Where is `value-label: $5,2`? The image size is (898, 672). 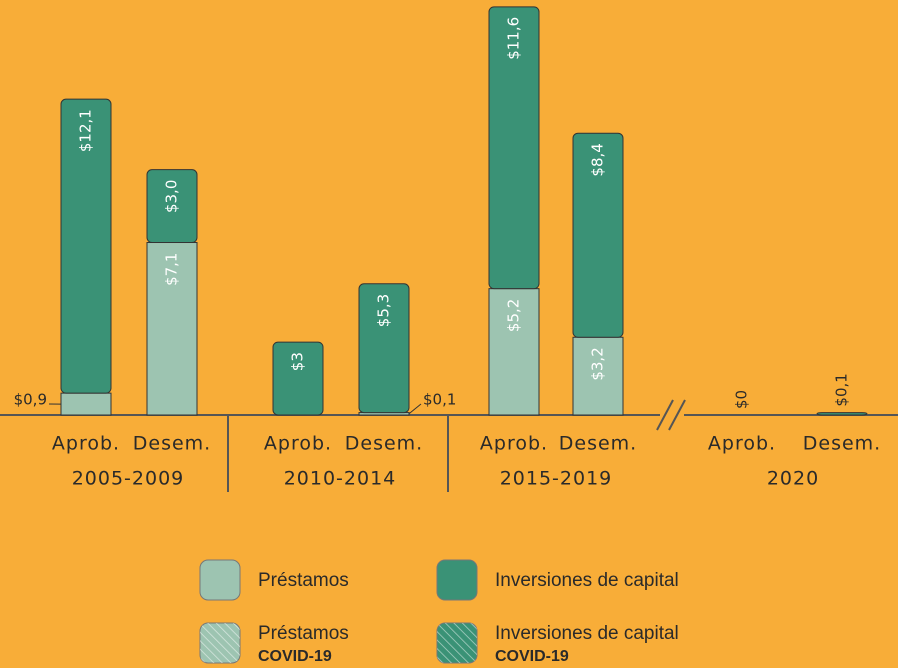
value-label: $5,2 is located at coordinates (514, 315).